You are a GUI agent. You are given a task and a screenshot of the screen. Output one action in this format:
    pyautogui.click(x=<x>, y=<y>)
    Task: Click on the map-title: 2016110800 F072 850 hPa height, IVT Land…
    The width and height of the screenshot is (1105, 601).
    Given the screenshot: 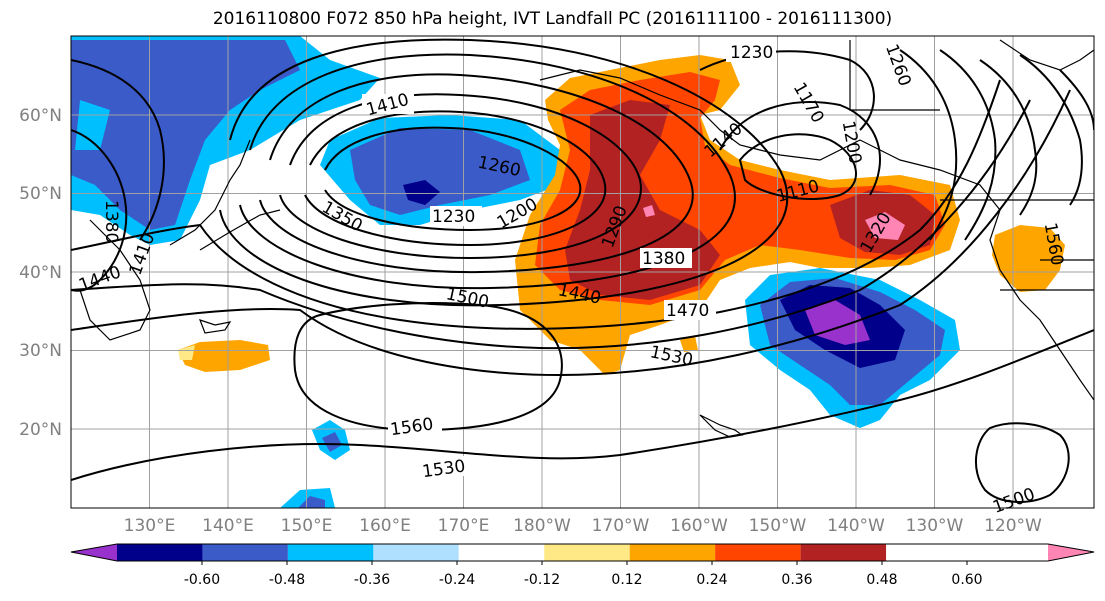 What is the action you would take?
    pyautogui.click(x=552, y=19)
    